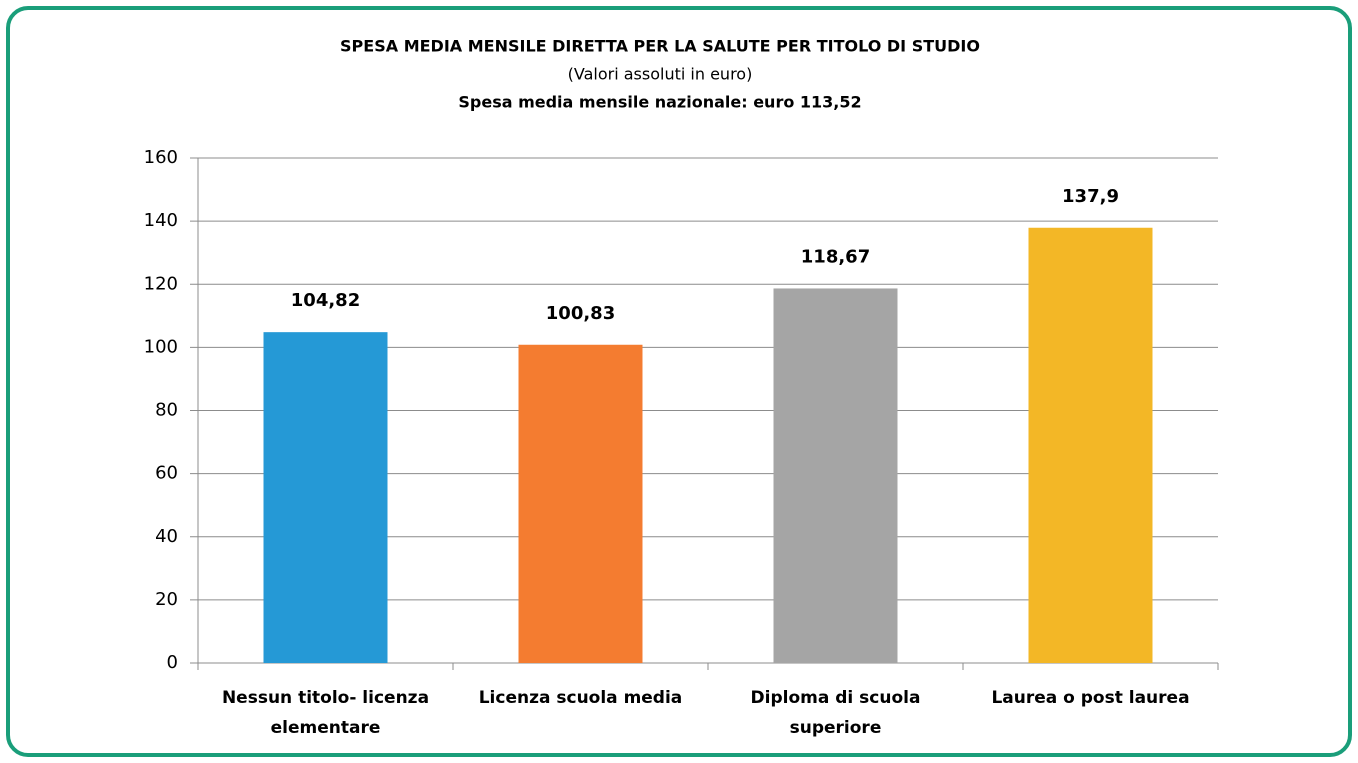 The height and width of the screenshot is (763, 1358). I want to click on value-label: 104,82, so click(325, 300).